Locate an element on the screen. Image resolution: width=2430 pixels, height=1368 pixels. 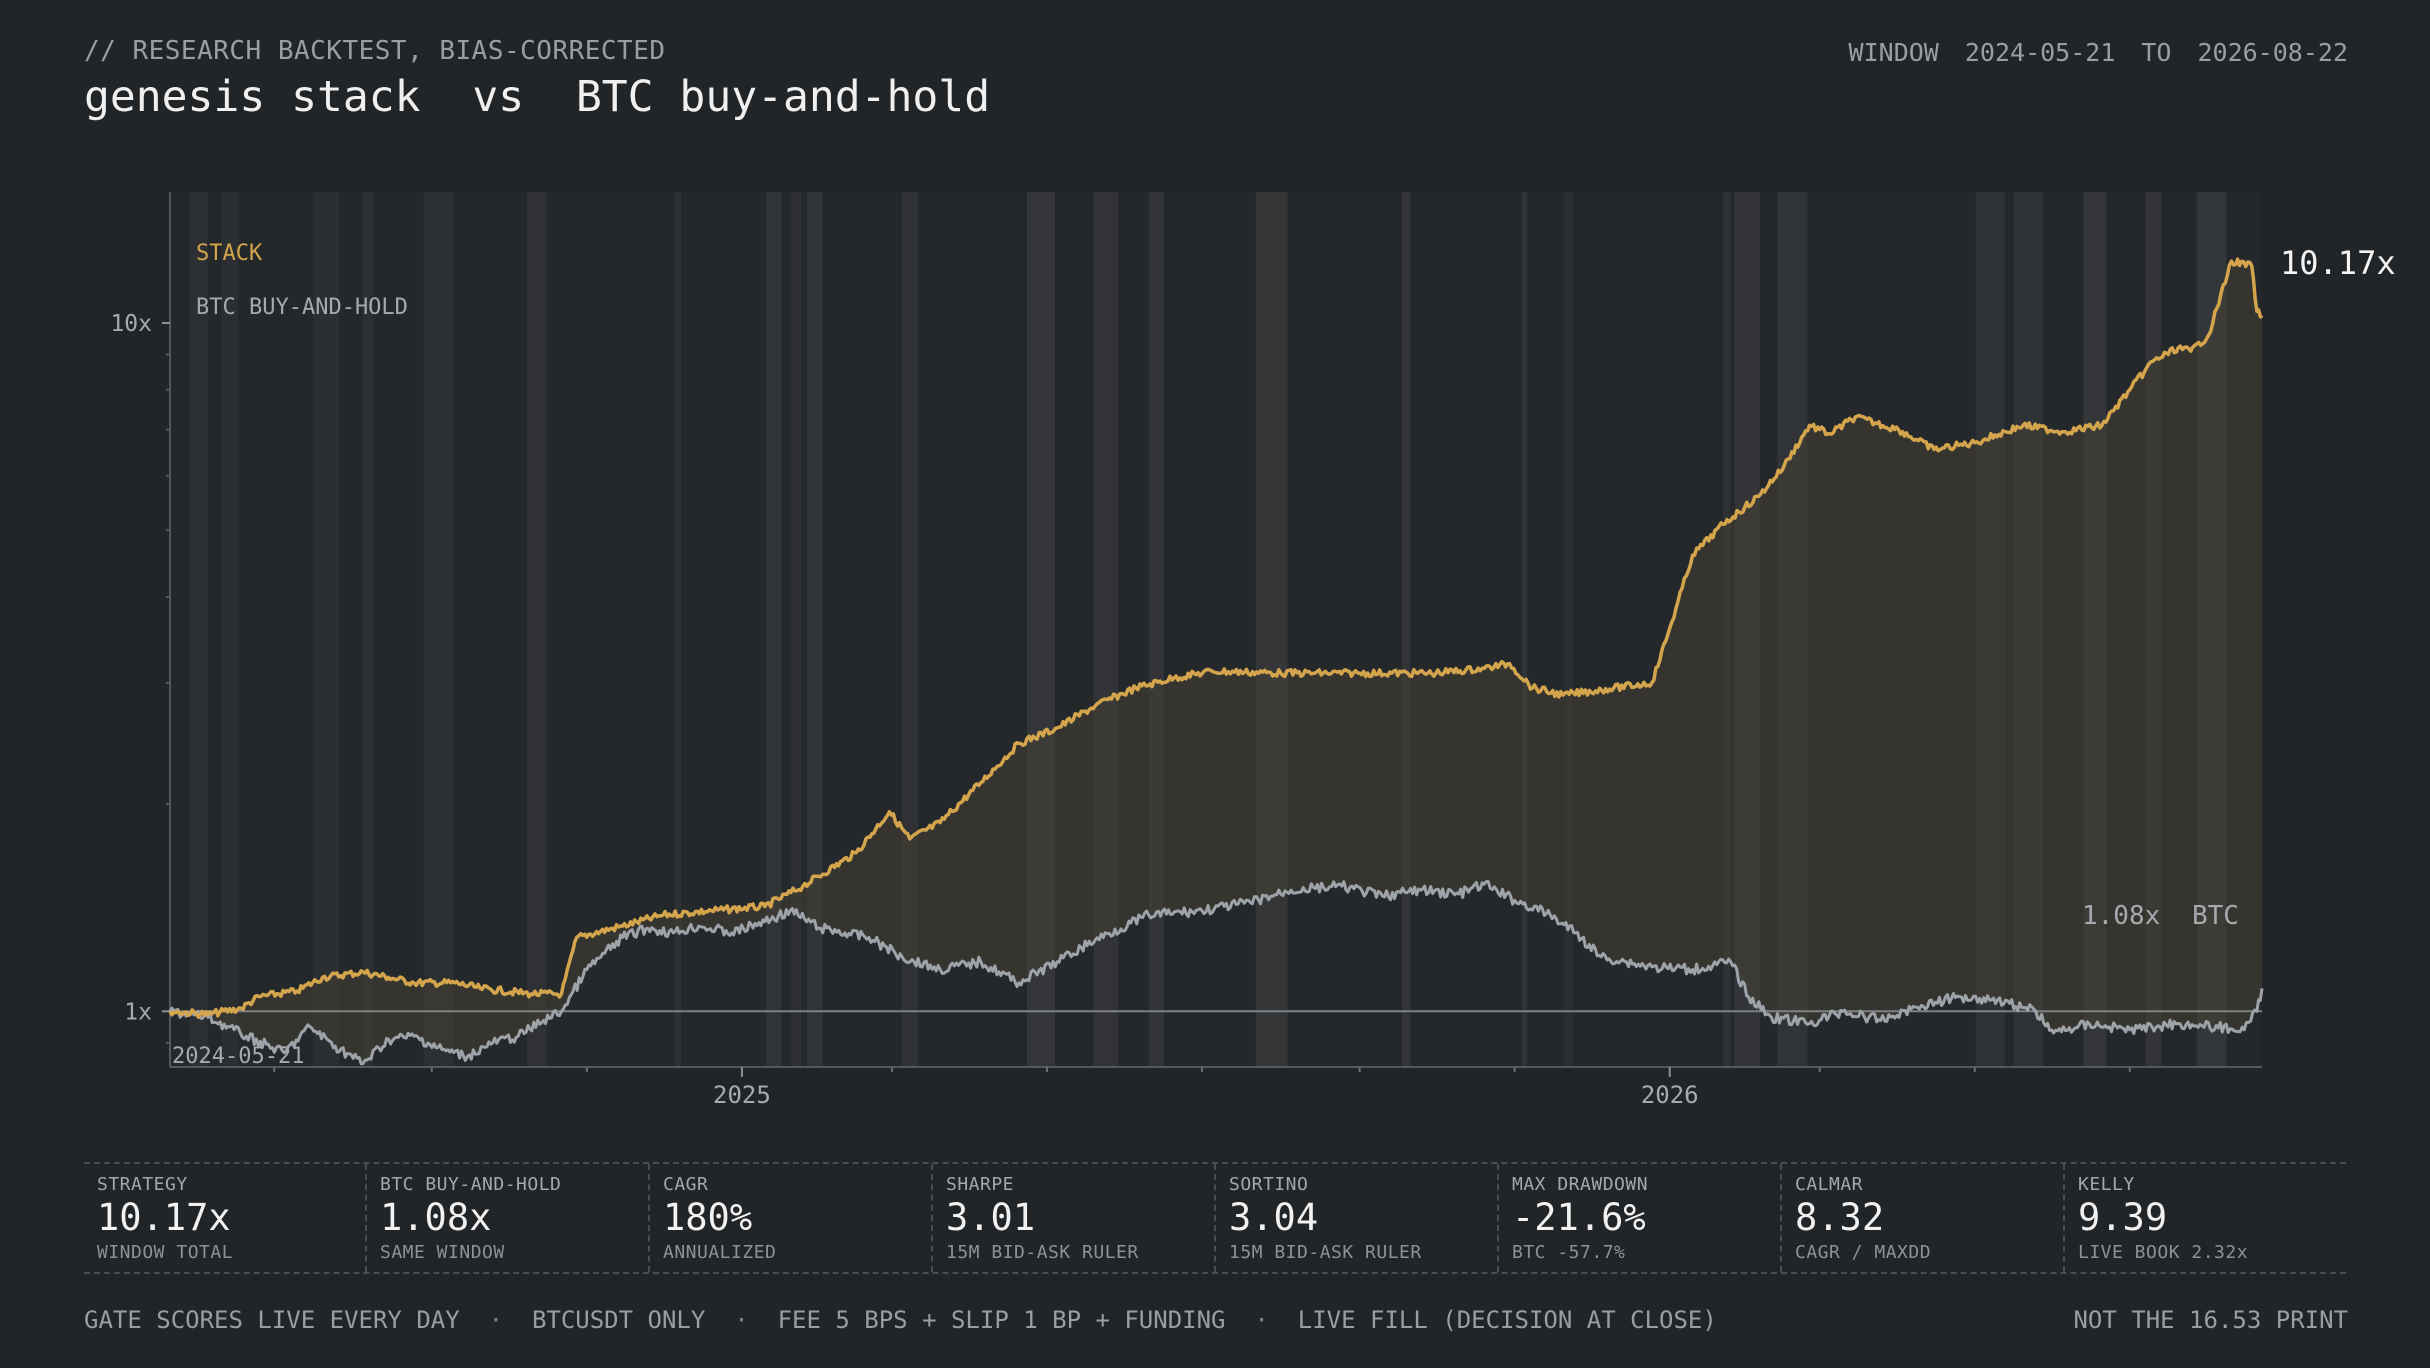
window-label: WINDOW is located at coordinates (1893, 52).